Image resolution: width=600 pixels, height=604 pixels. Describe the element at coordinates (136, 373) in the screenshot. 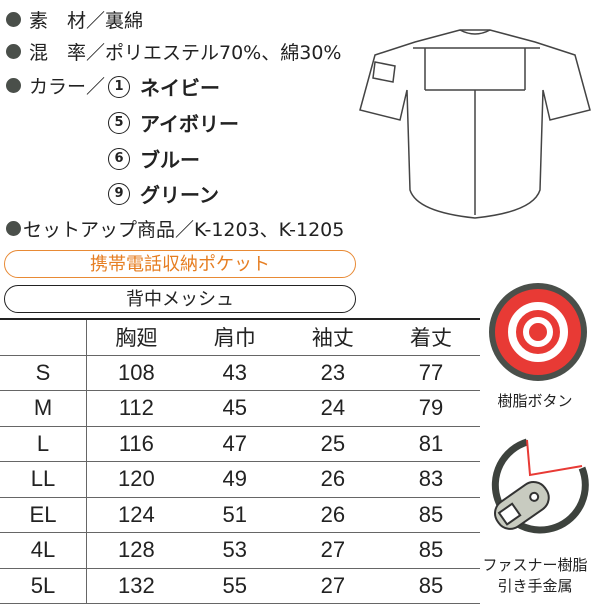

I see `value-cell: 108` at that location.